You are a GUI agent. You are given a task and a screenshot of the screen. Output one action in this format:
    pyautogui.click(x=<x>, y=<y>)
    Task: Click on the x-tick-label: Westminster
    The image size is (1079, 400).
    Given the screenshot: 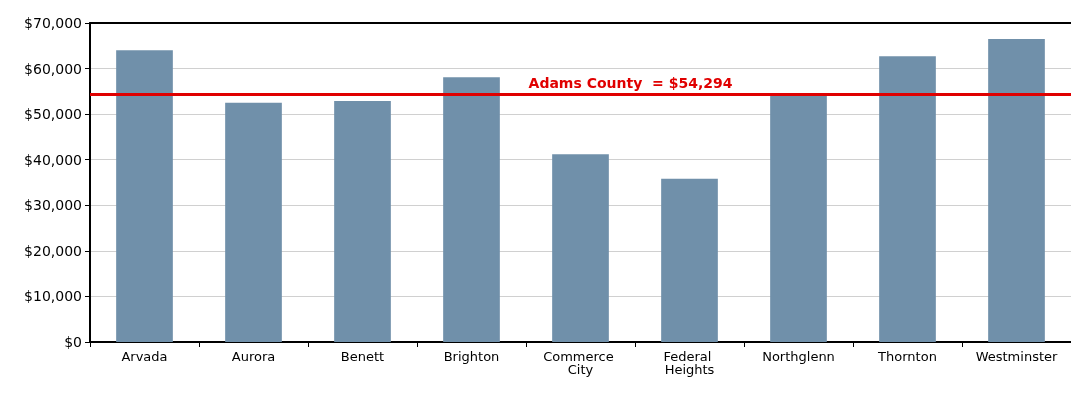 What is the action you would take?
    pyautogui.click(x=1016, y=356)
    